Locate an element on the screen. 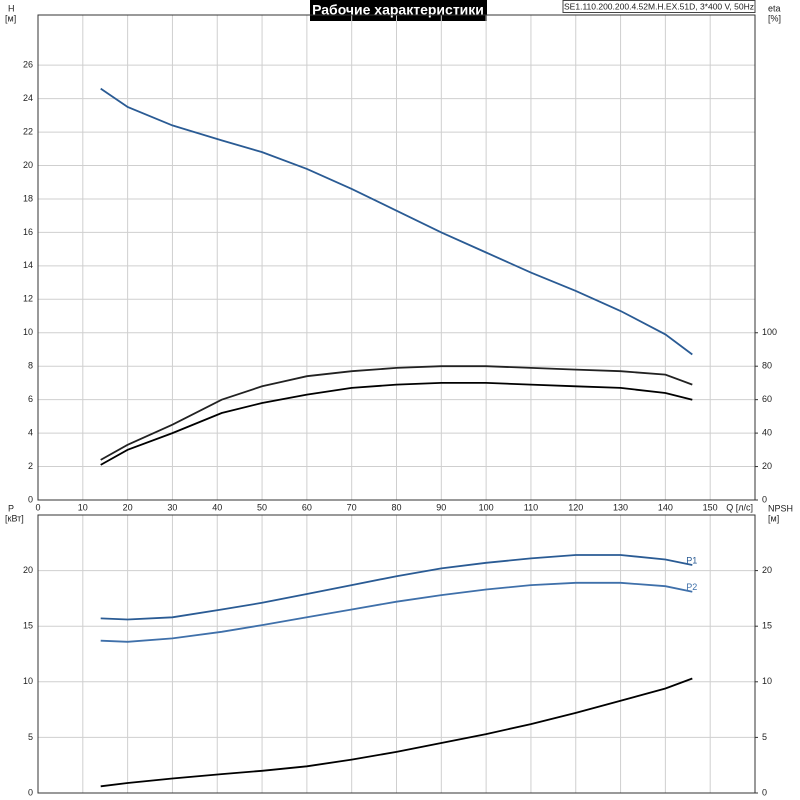 Image resolution: width=800 pixels, height=800 pixels. y2-tick-label: 5 is located at coordinates (764, 737).